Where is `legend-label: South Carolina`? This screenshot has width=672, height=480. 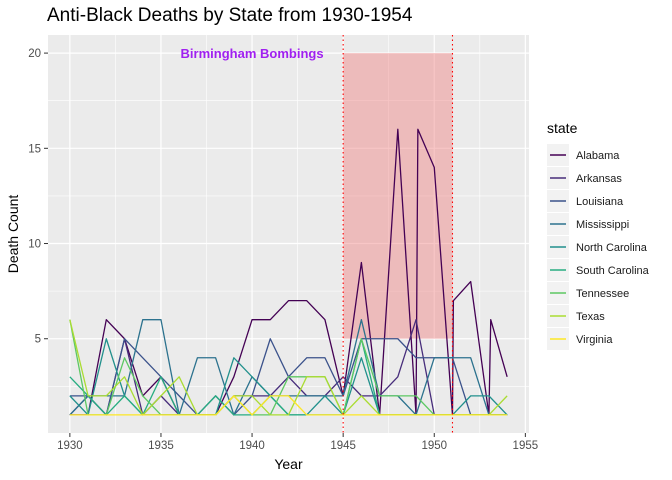
legend-label: South Carolina is located at coordinates (613, 271).